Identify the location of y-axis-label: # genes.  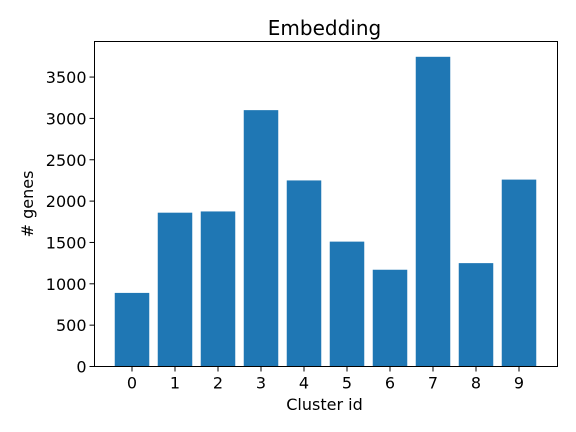
(27, 204).